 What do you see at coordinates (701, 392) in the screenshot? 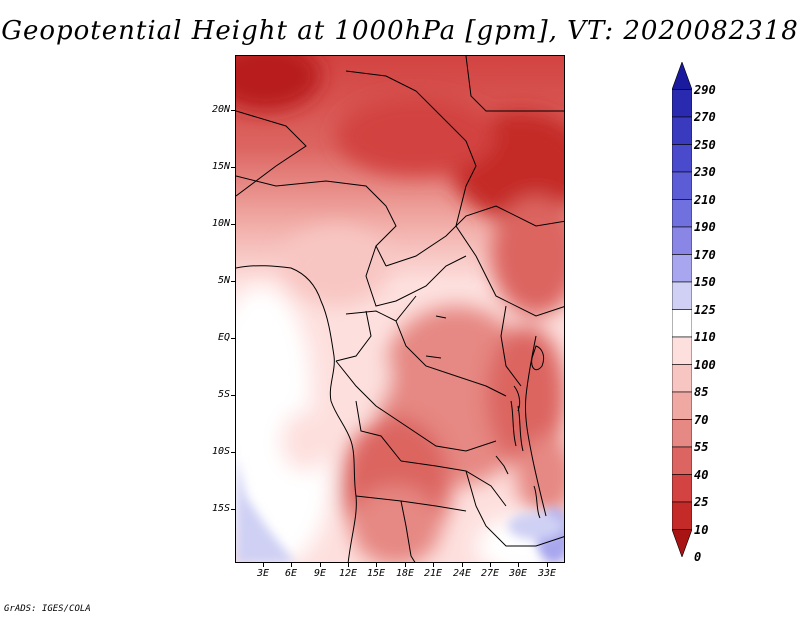
I see `colorbar-label: 85` at bounding box center [701, 392].